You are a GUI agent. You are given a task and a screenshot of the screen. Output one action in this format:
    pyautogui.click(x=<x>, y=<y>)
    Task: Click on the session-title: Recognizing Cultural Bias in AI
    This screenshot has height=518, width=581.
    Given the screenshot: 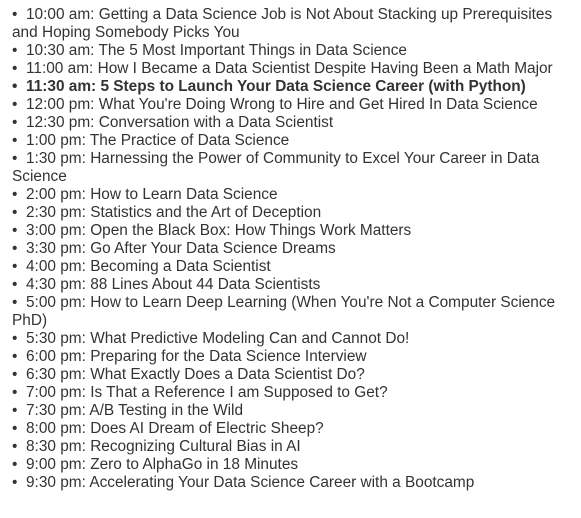 What is the action you would take?
    pyautogui.click(x=195, y=446)
    